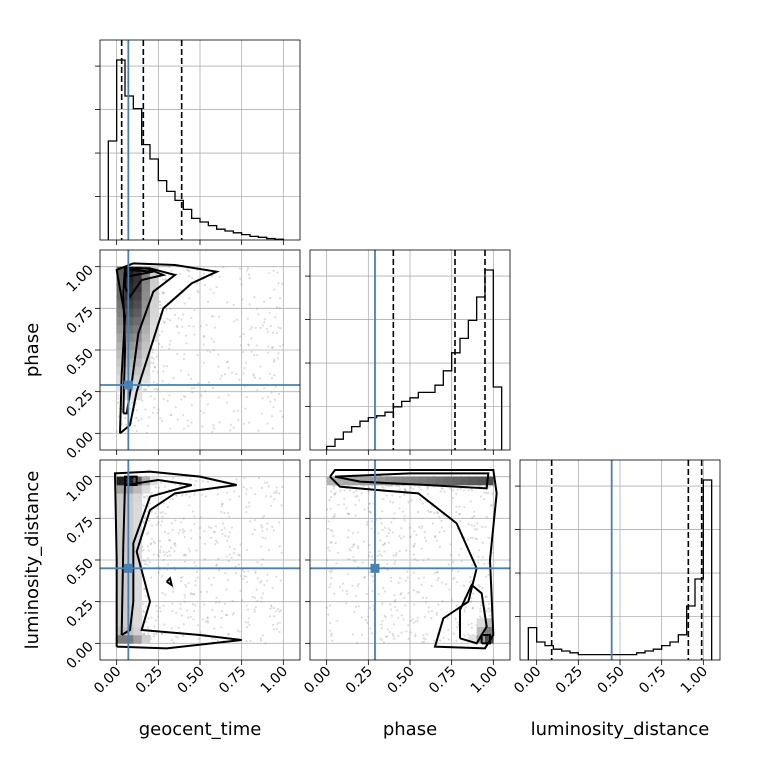 Image resolution: width=760 pixels, height=760 pixels. Describe the element at coordinates (182, 355) in the screenshot. I see `density-phase-vs-geocent-time: 0.00 0.25 0.50 0.75 1.00` at that location.